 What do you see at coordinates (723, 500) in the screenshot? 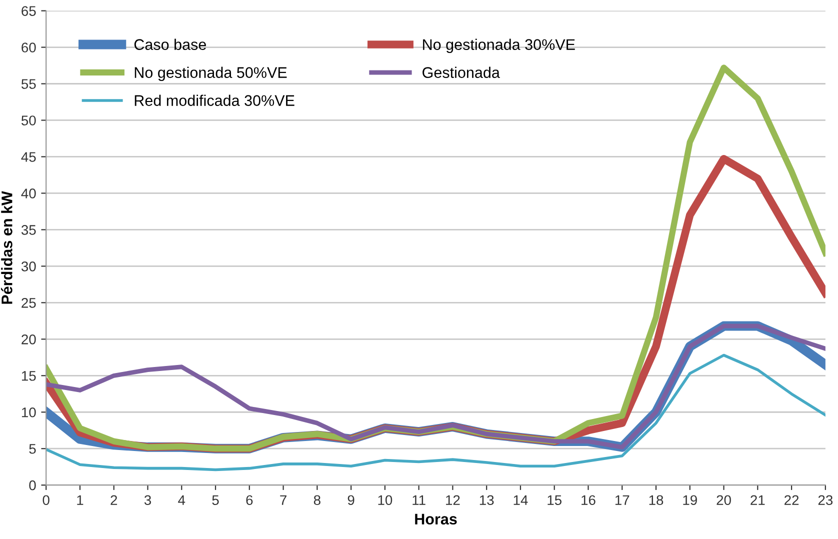
I see `x-tick-label: 20` at bounding box center [723, 500].